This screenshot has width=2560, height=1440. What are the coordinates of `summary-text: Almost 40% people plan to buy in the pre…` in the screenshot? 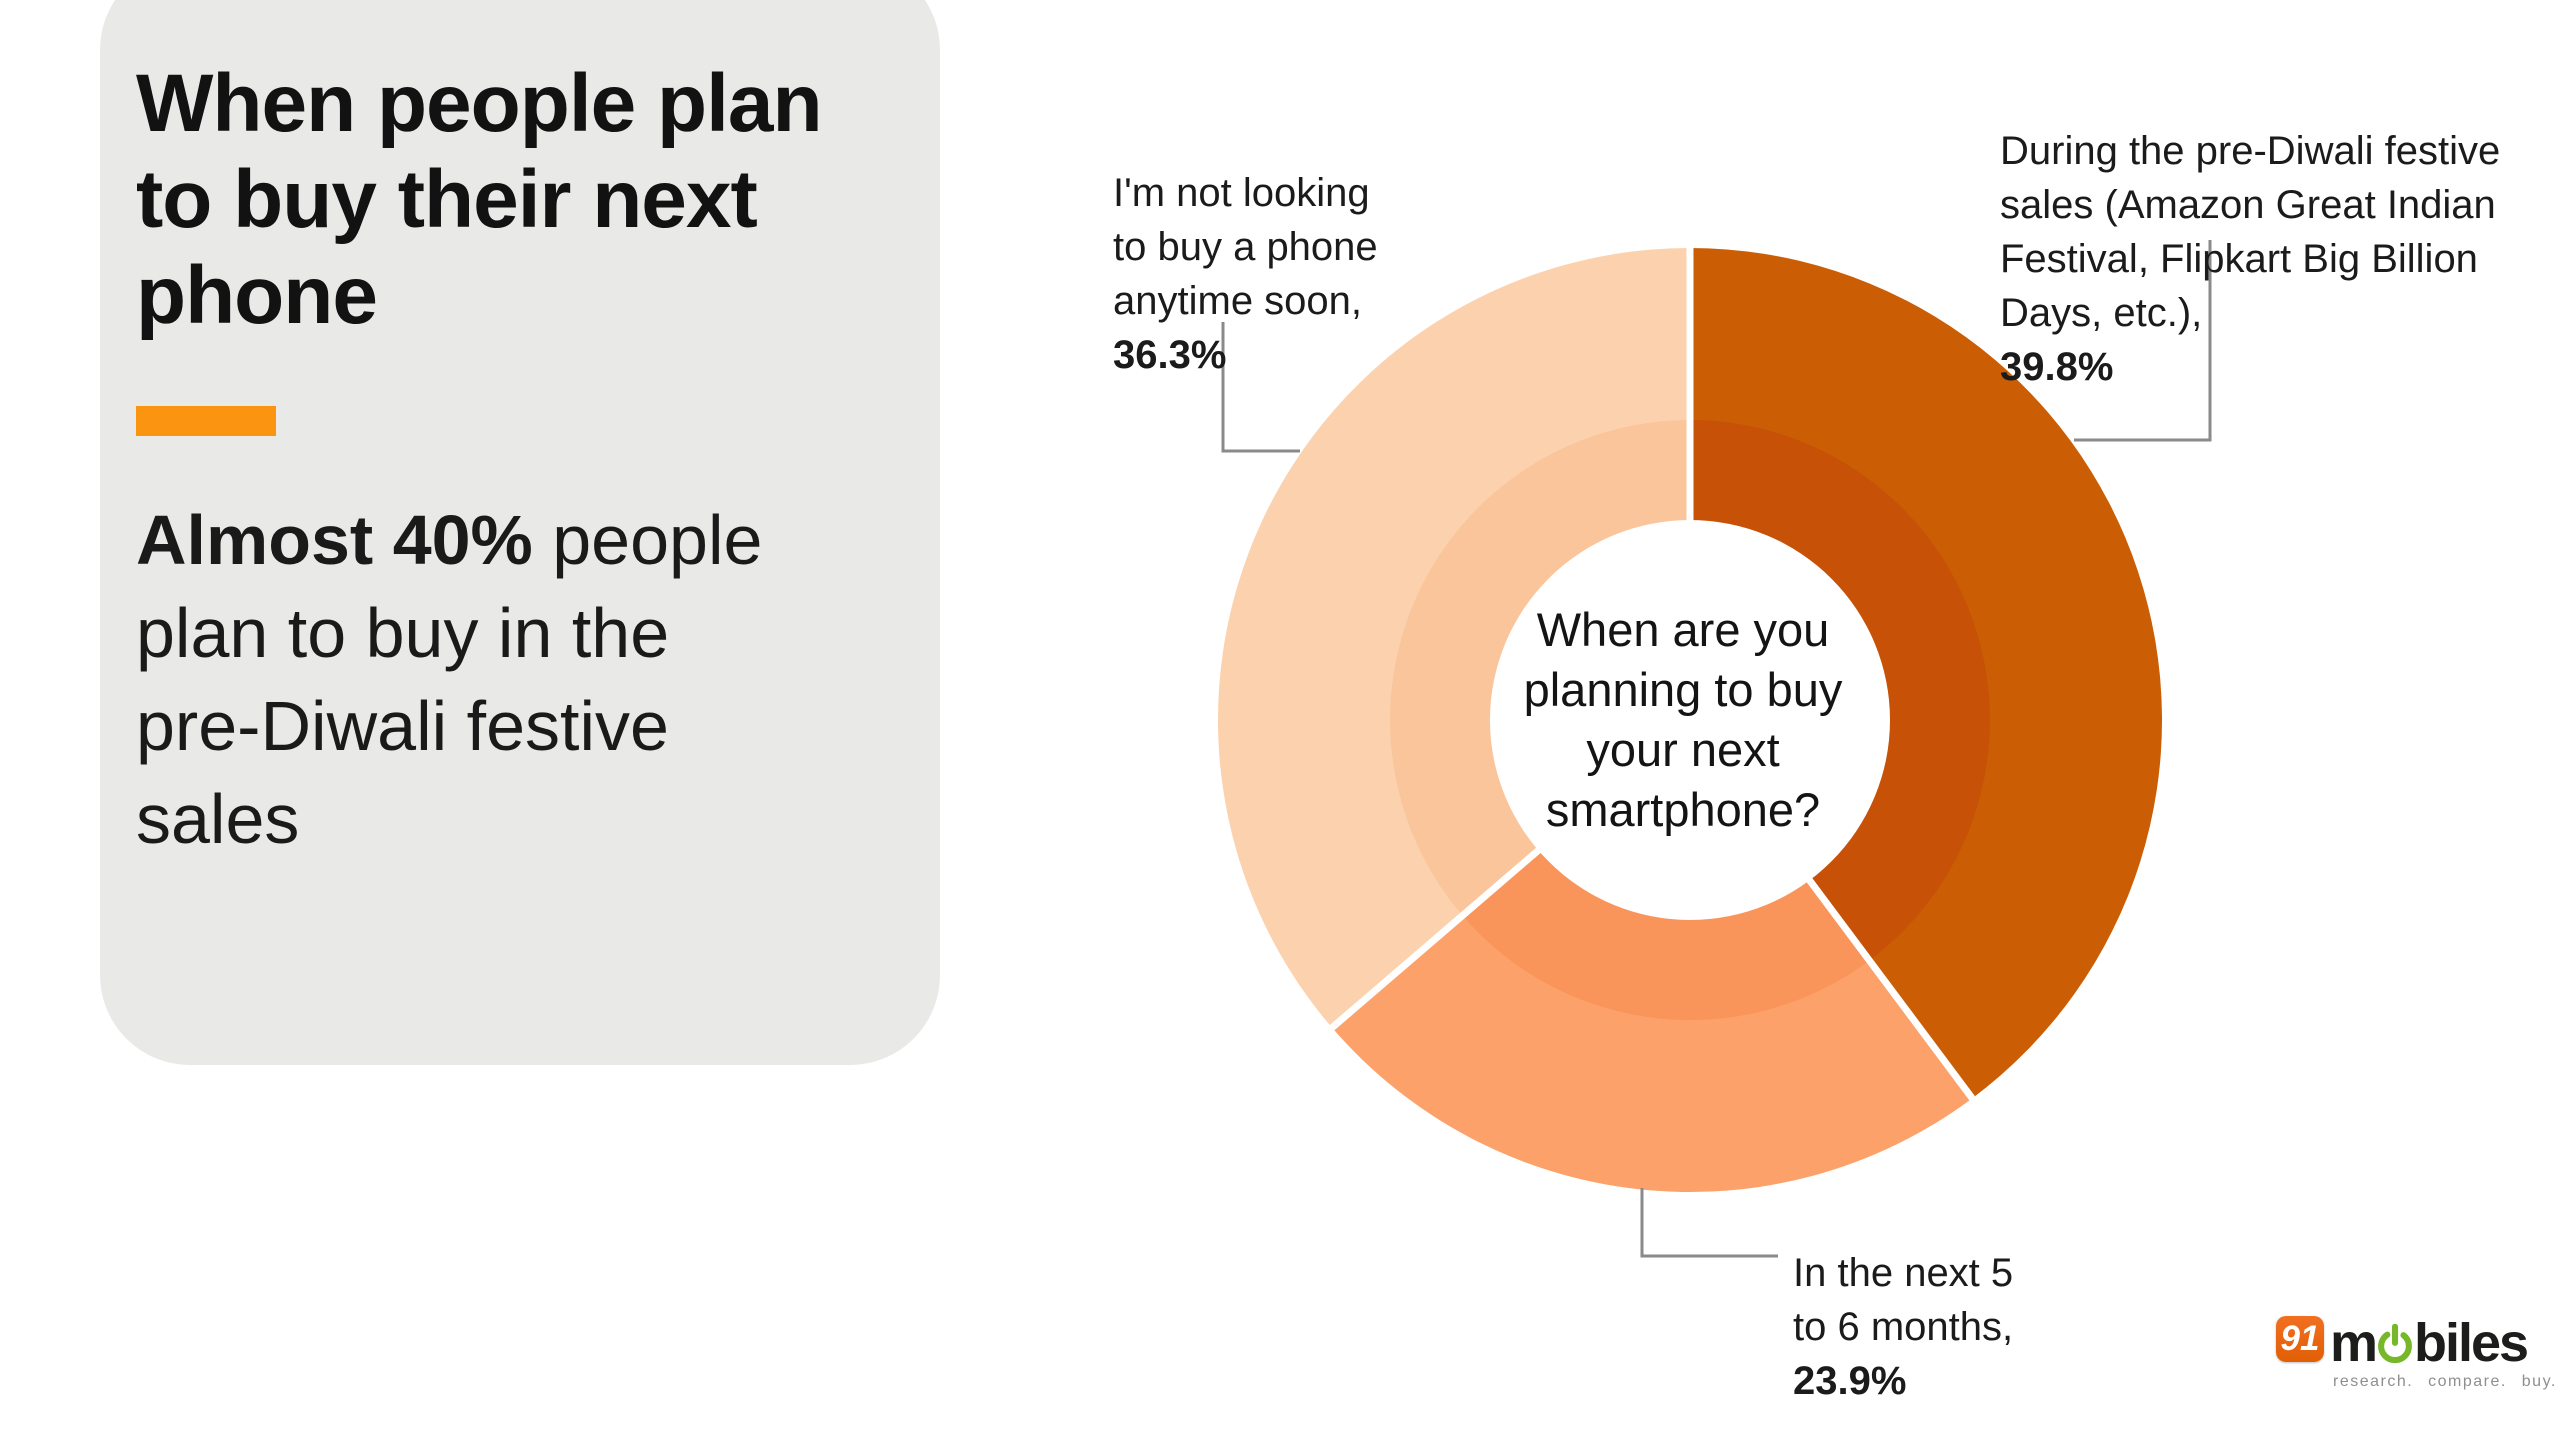 It's located at (520, 680).